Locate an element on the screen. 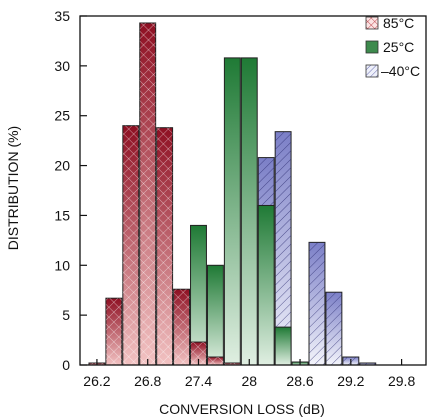 This screenshot has width=427, height=419. legend-swatch-85c-pattern is located at coordinates (372, 23).